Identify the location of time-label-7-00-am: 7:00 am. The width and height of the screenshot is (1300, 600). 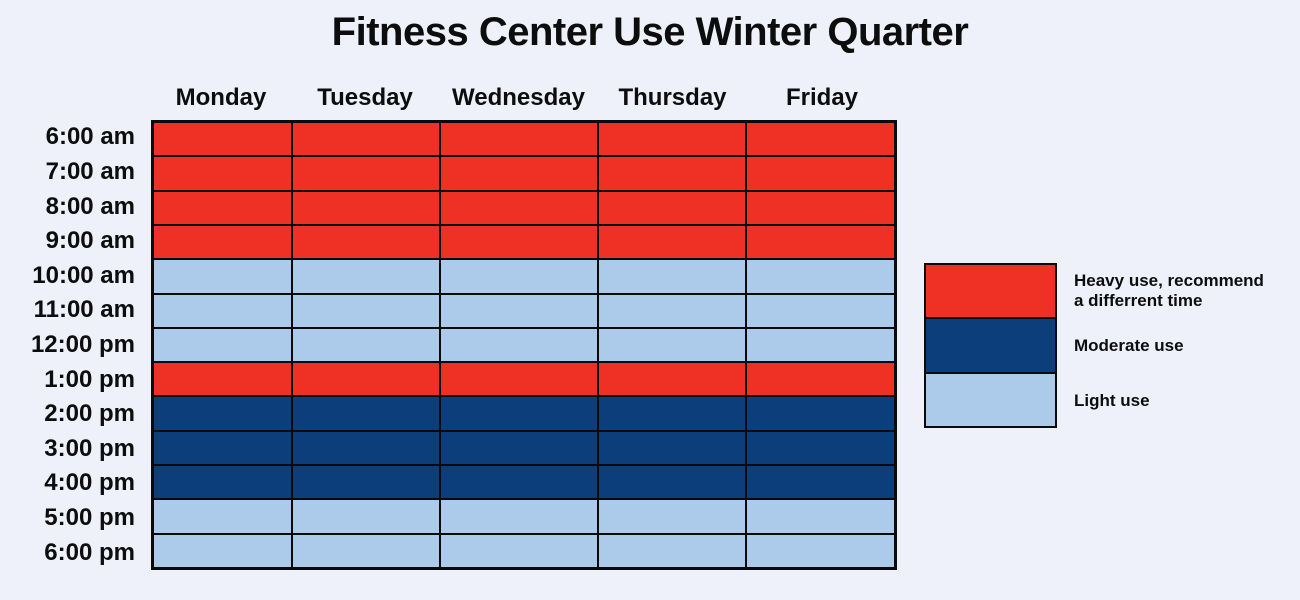
(90, 171).